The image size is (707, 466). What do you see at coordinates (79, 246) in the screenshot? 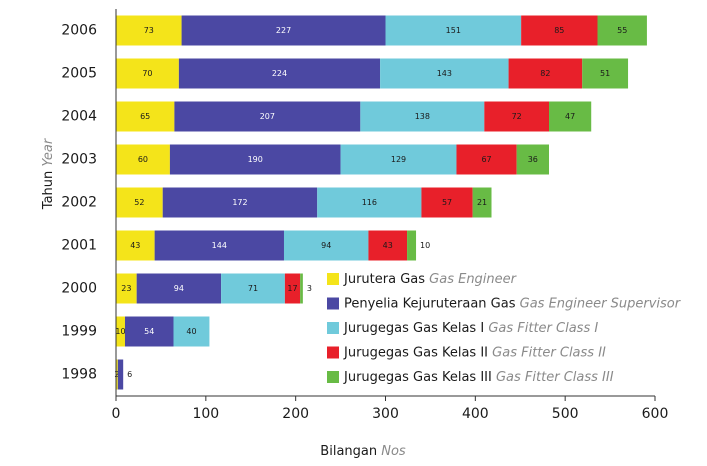
I see `y-tick-label: 2001` at bounding box center [79, 246].